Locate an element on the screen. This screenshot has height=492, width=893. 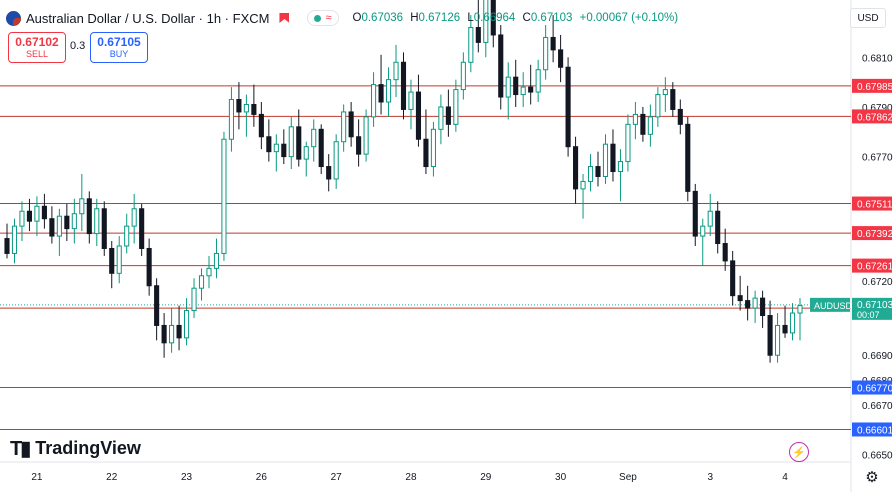
gear-icon: ⚙ is located at coordinates (872, 477).